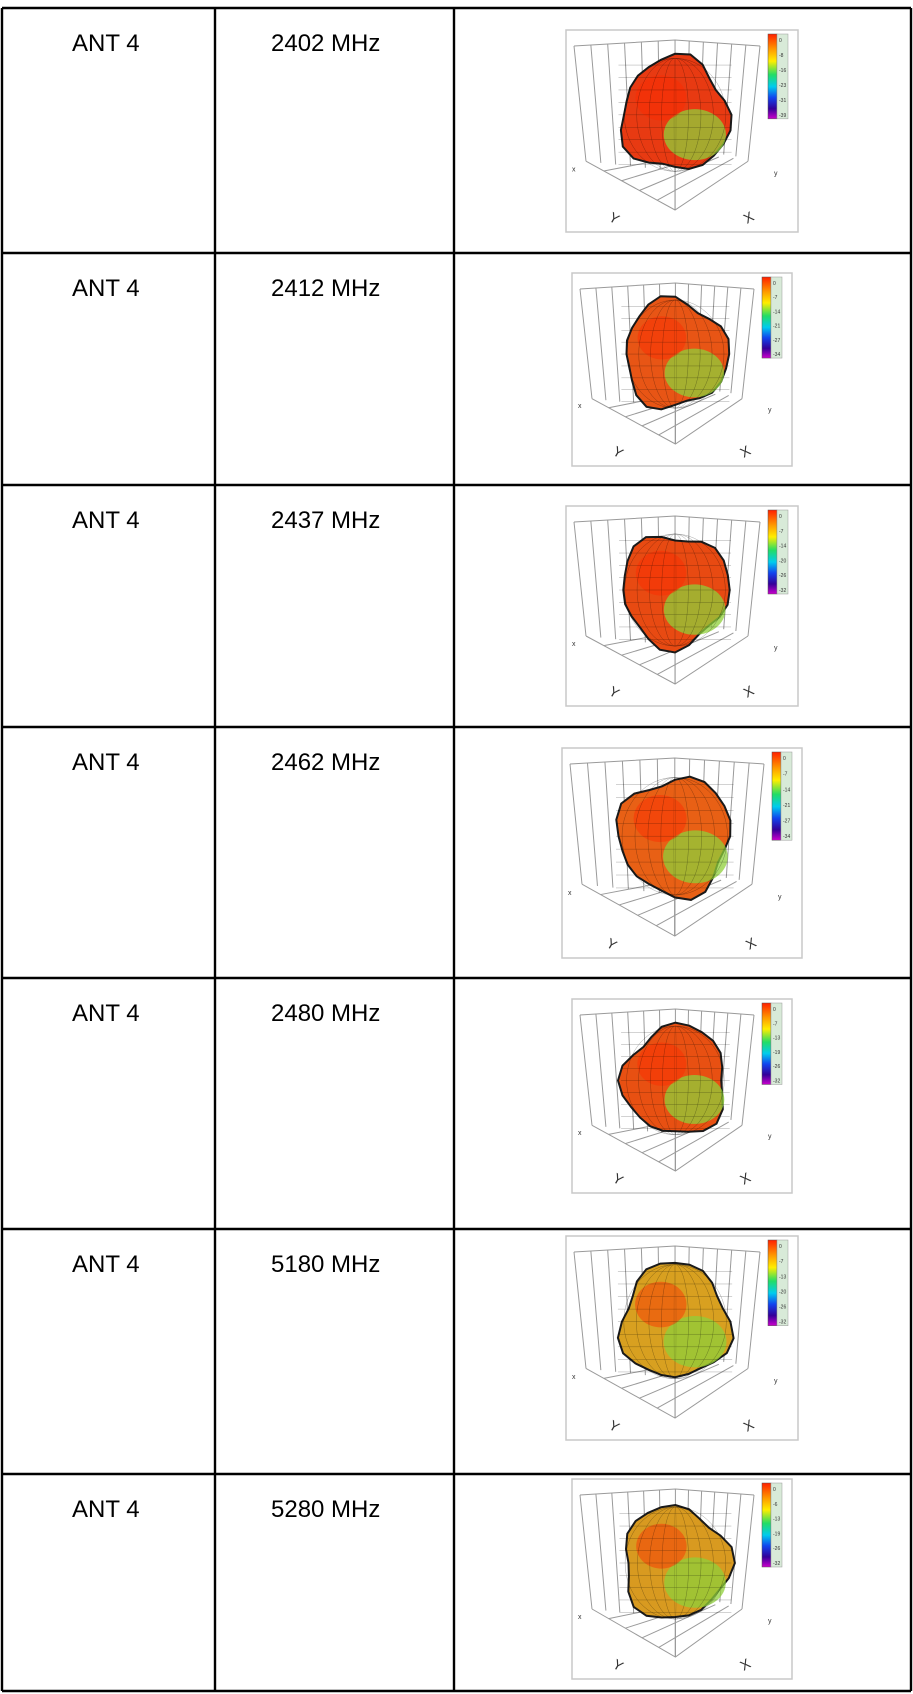  I want to click on color-scale-tick: -8, so click(781, 56).